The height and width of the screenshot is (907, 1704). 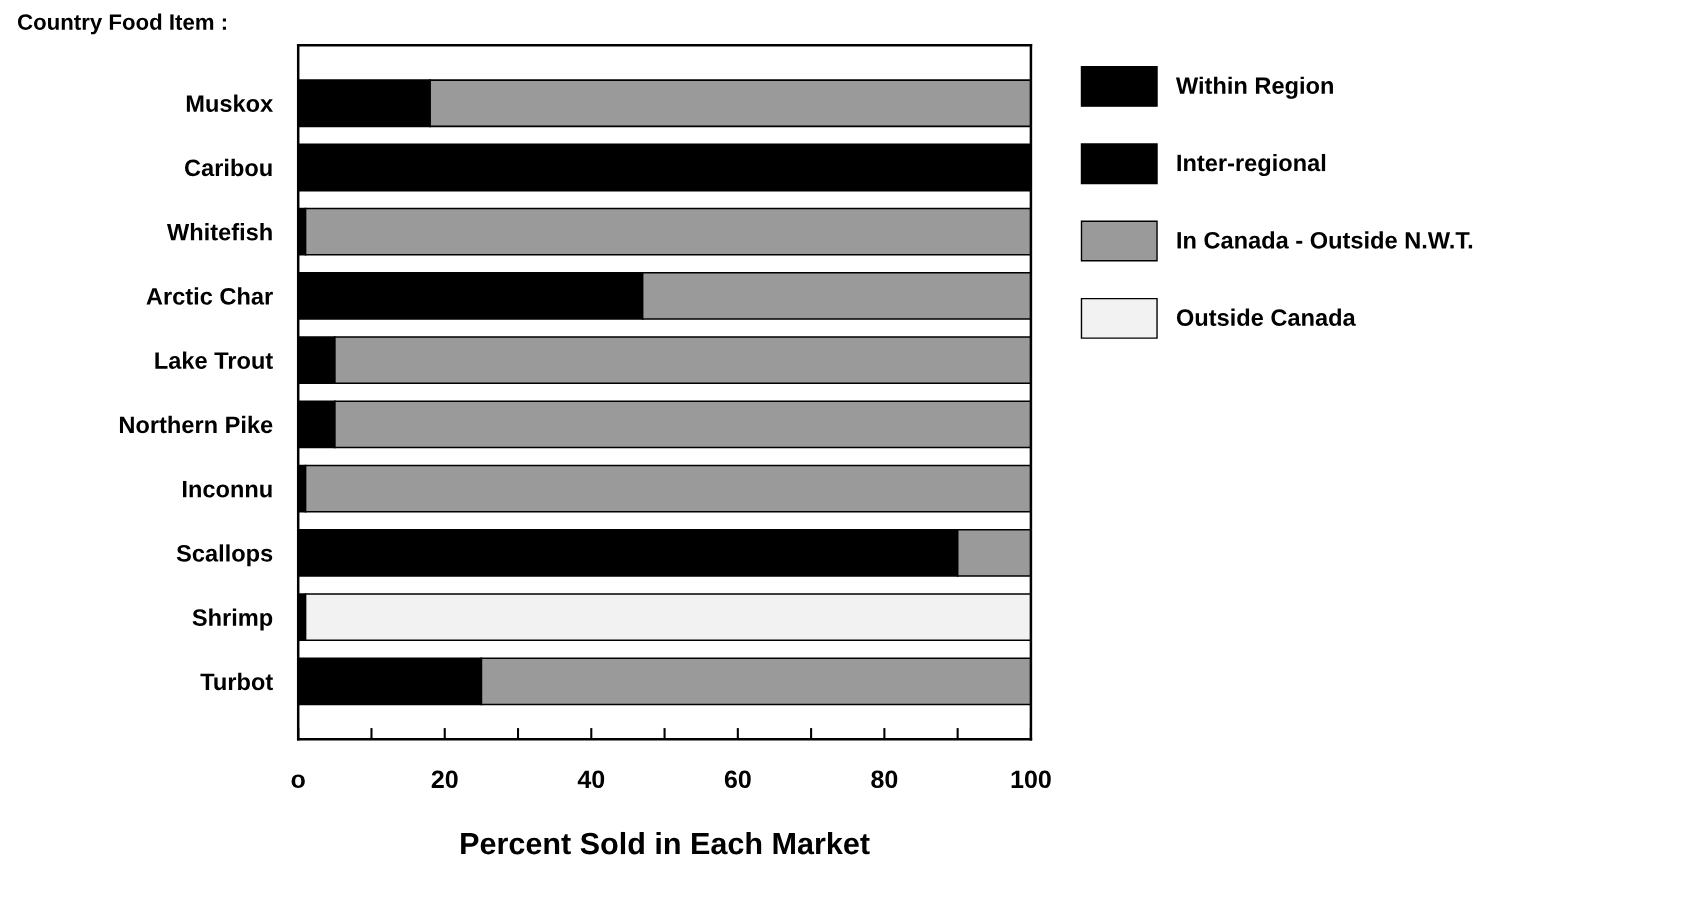 I want to click on y-tick-label: Inconnu, so click(x=227, y=489).